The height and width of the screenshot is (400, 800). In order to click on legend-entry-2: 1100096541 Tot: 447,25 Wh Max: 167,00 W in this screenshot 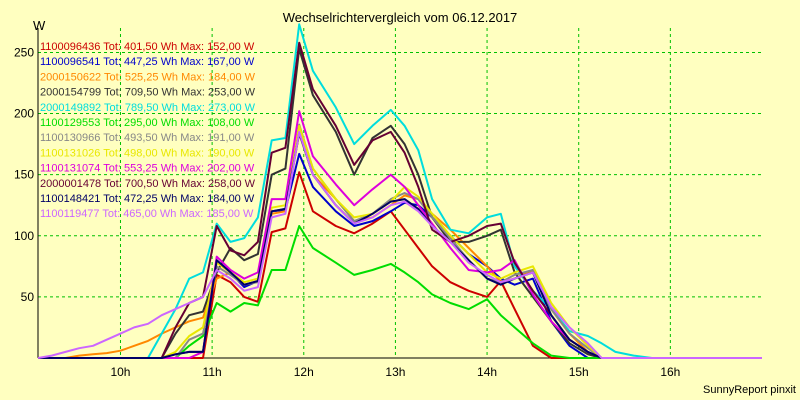, I will do `click(147, 62)`.